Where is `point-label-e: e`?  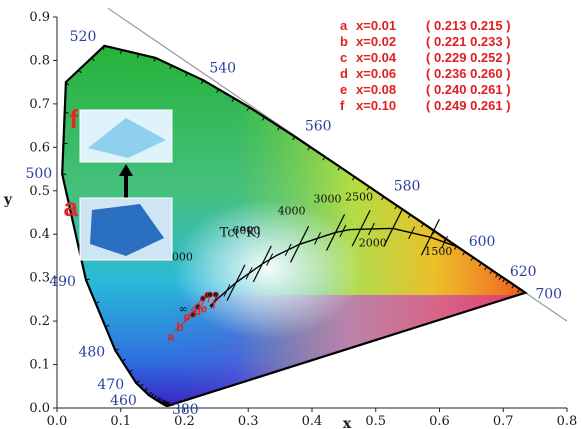 point-label-e: e is located at coordinates (204, 309).